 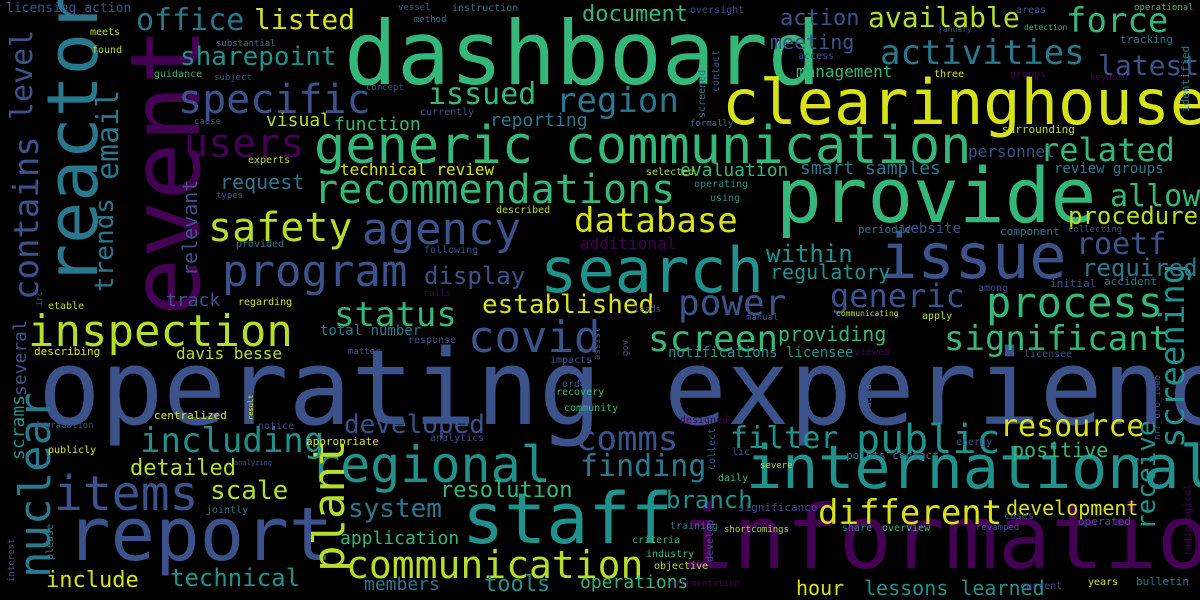 I want to click on word-relevant: relevant, so click(x=190, y=227).